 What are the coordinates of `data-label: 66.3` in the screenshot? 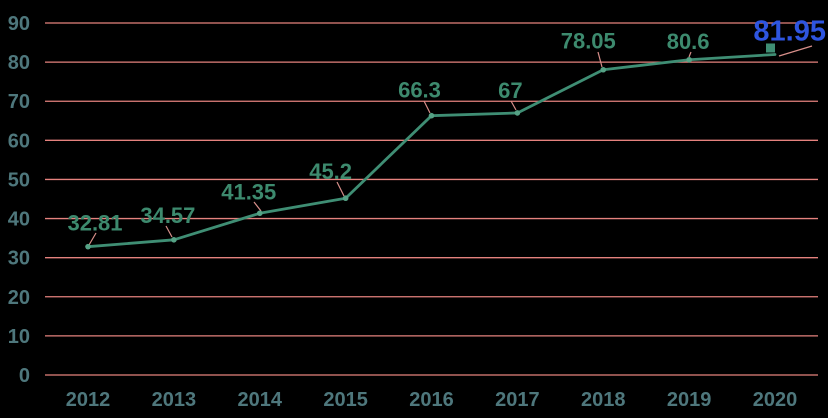 It's located at (419, 90).